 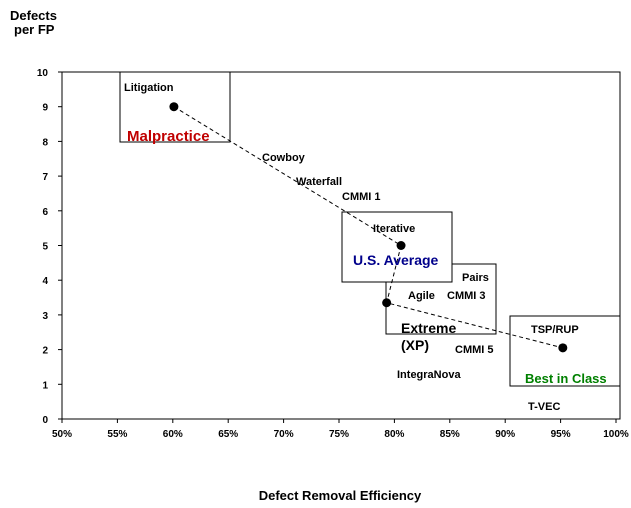 I want to click on y-tick-label: 8, so click(x=45, y=142).